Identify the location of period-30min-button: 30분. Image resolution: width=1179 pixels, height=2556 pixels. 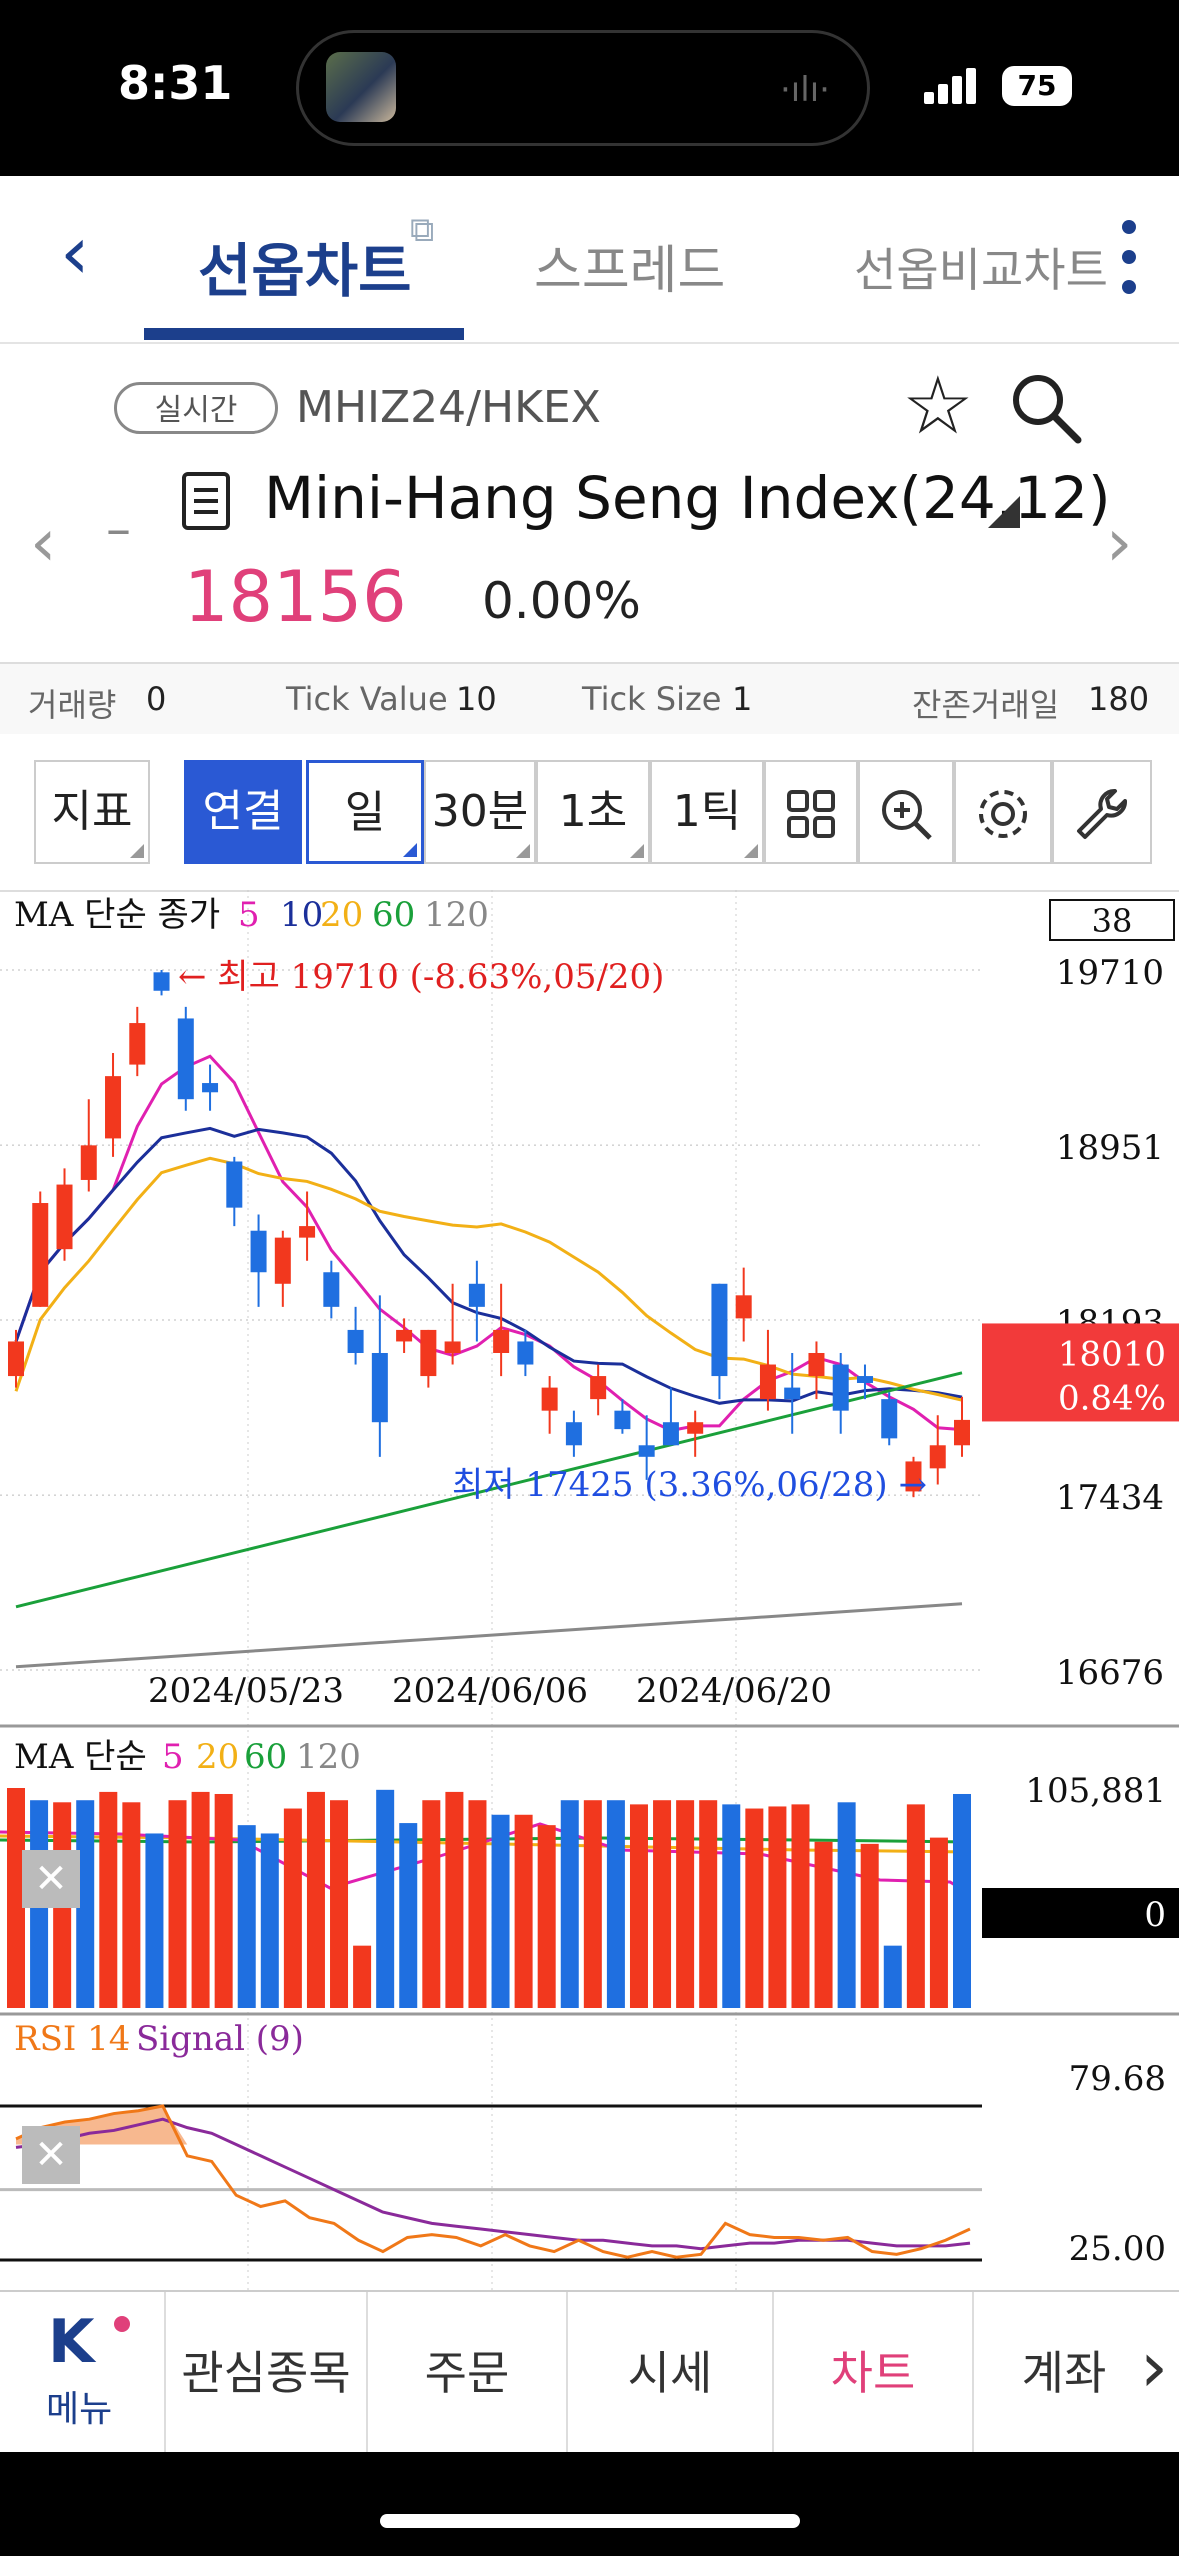
(480, 812).